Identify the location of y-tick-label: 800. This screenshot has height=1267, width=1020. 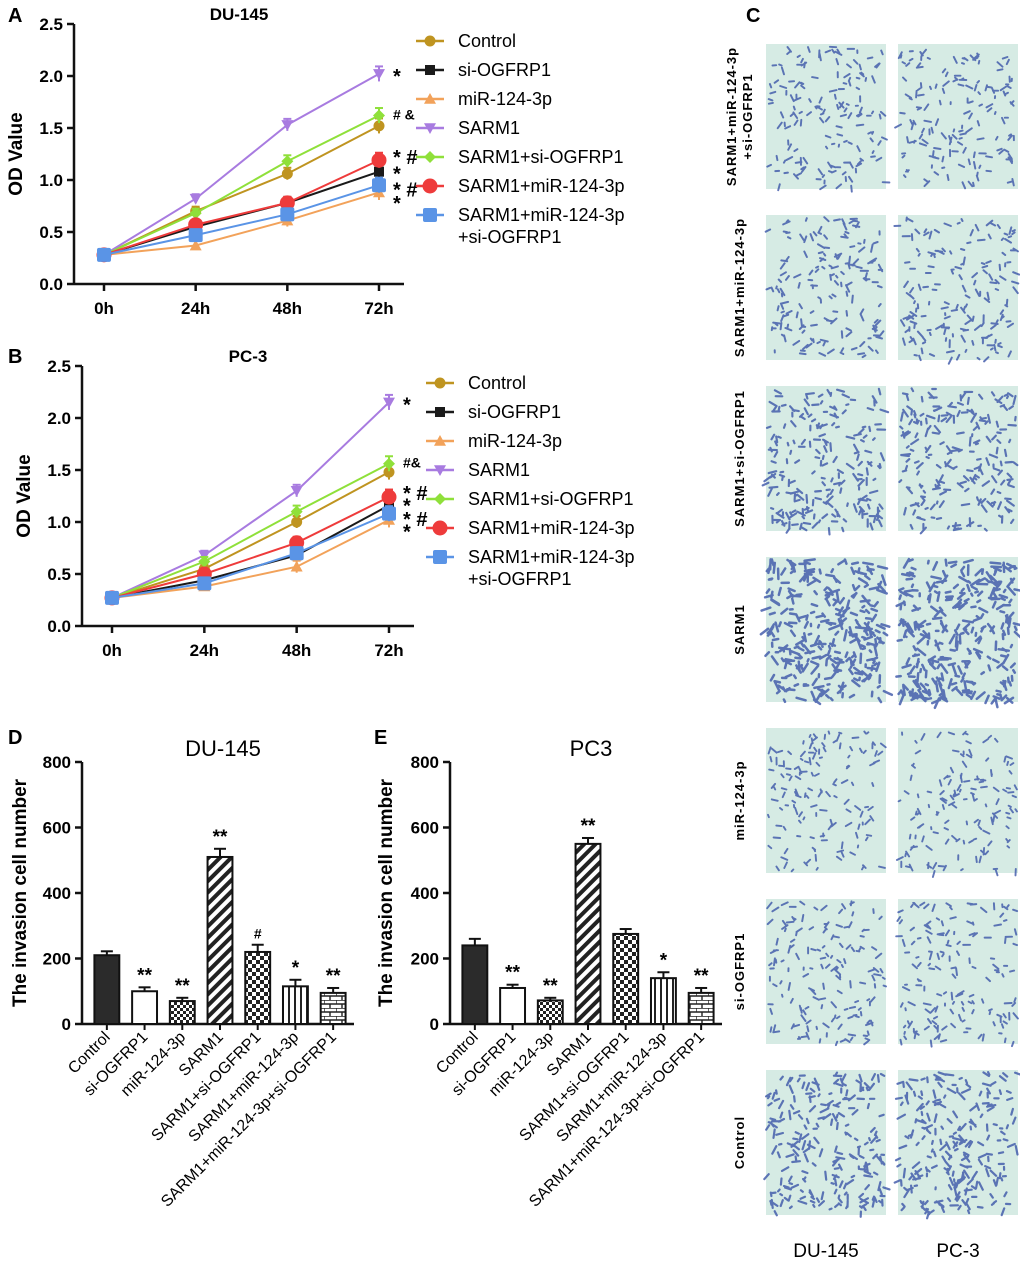
(57, 762).